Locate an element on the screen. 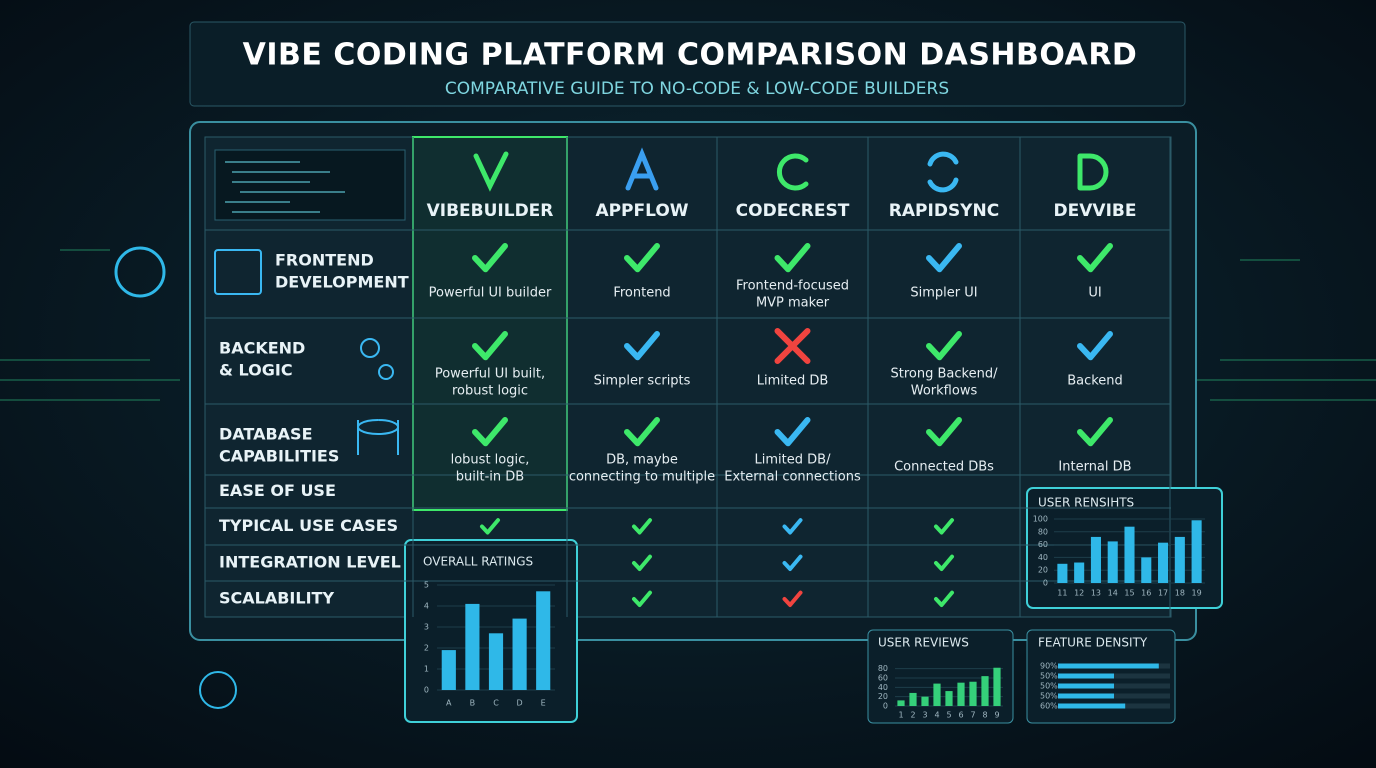 This screenshot has width=1376, height=768. x-tick-label: 15 is located at coordinates (1129, 593).